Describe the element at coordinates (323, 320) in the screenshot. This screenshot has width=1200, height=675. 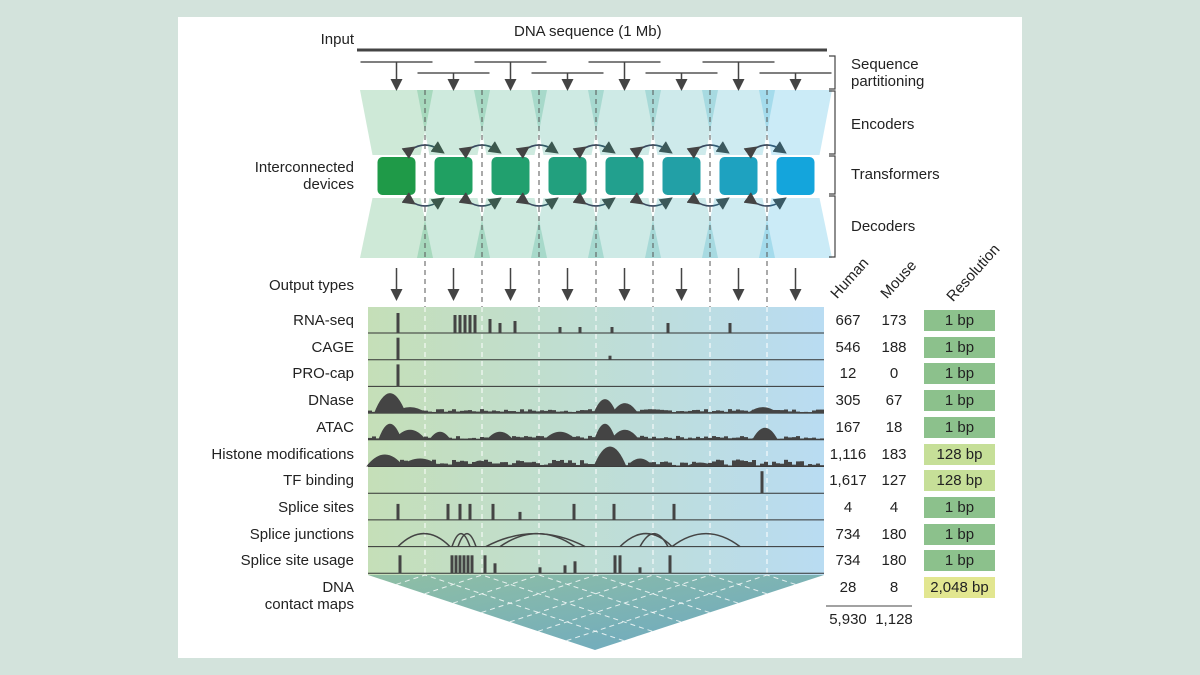
I see `track-label: RNA-seq` at that location.